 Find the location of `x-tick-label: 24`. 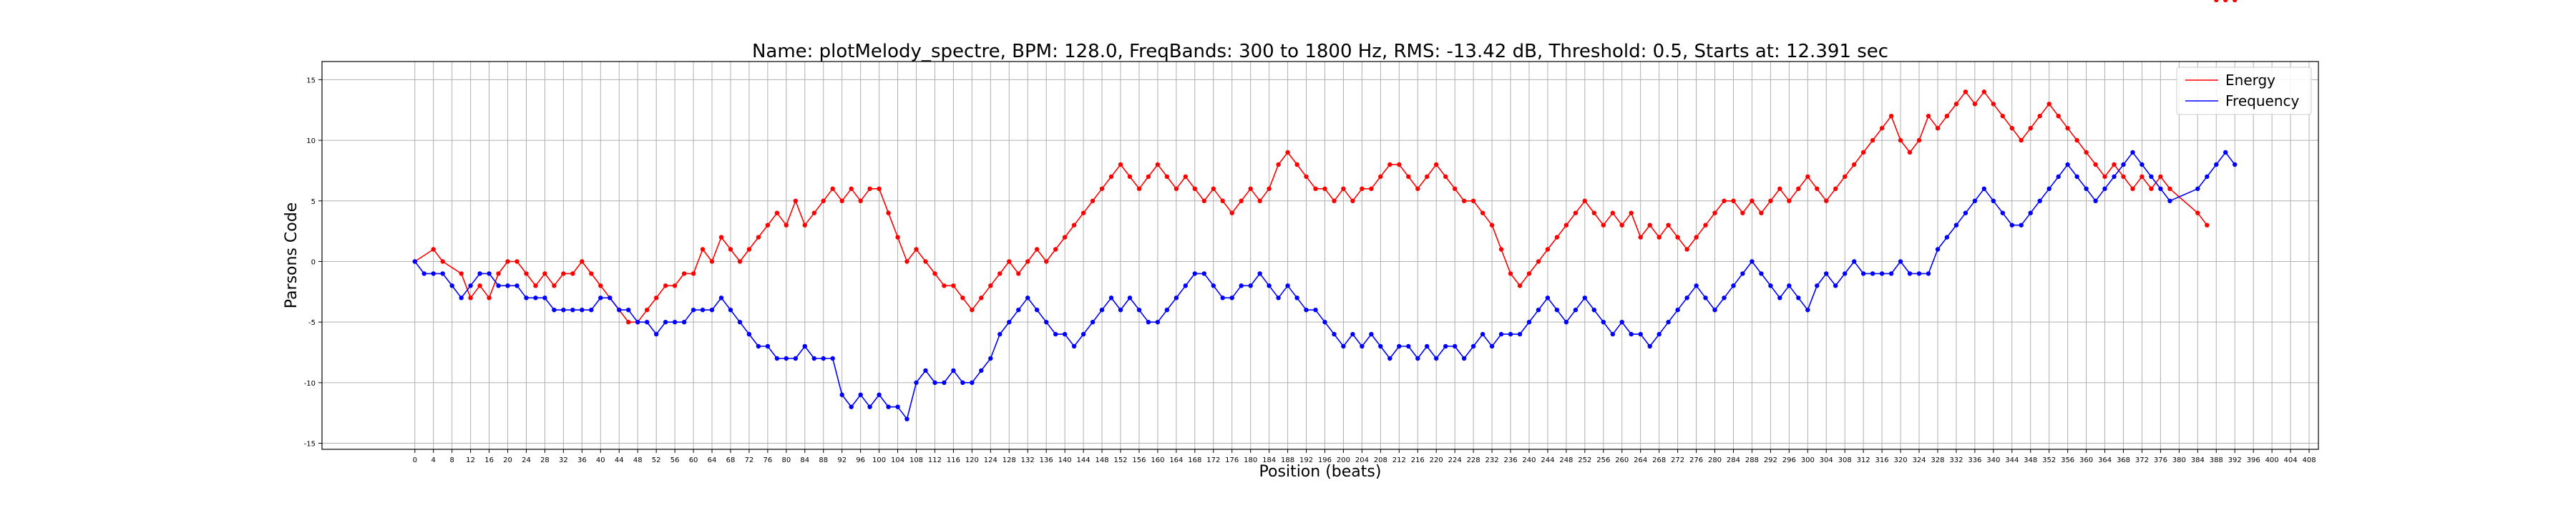

x-tick-label: 24 is located at coordinates (526, 460).